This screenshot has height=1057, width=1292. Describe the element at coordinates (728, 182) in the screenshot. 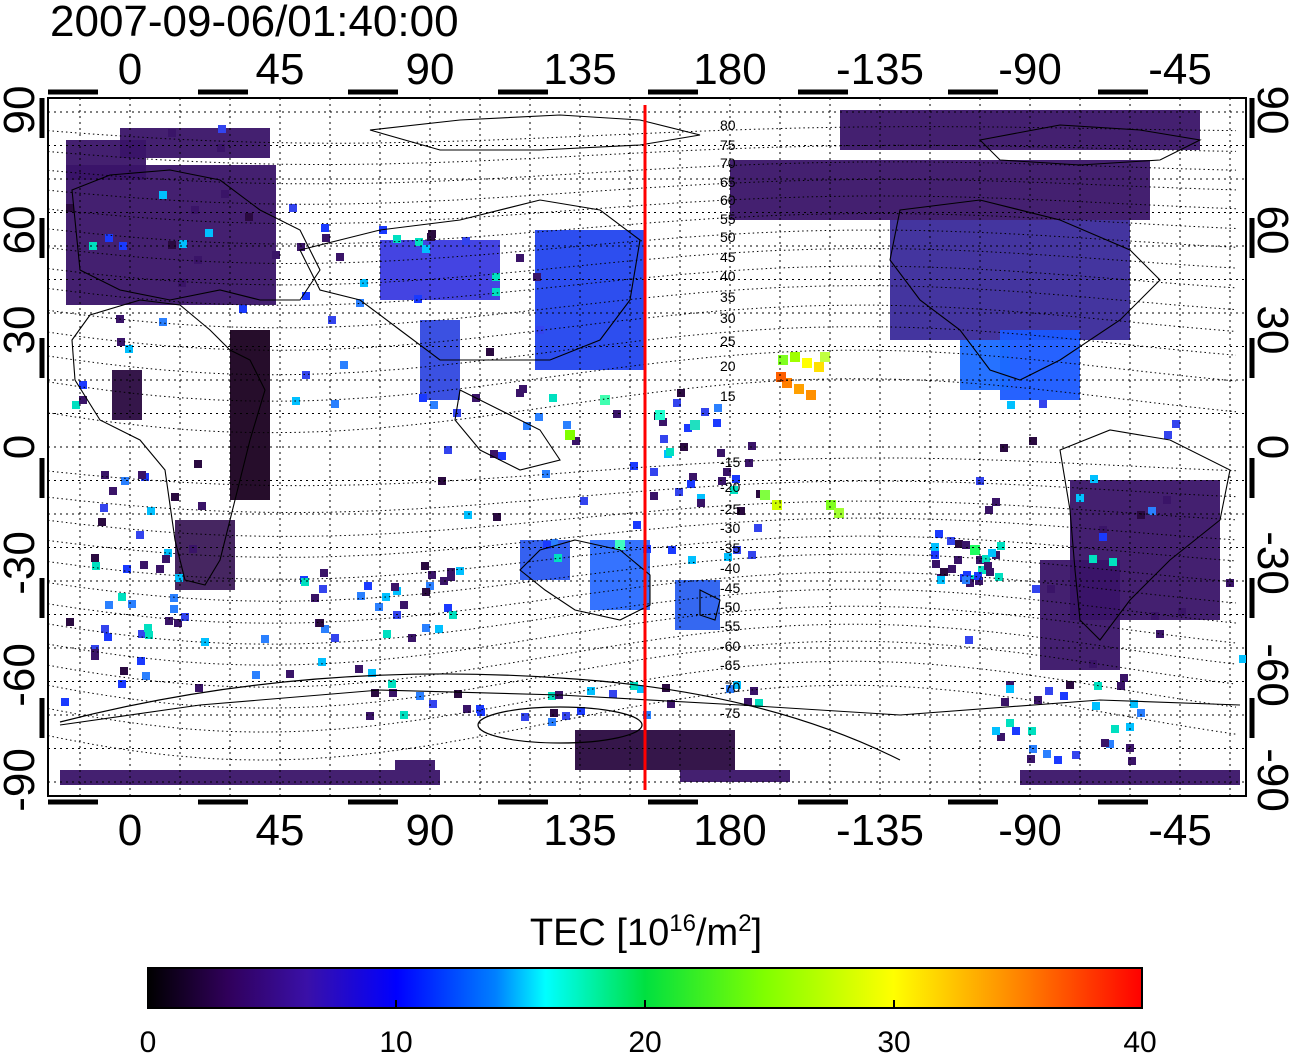

I see `contour-label: 65` at that location.